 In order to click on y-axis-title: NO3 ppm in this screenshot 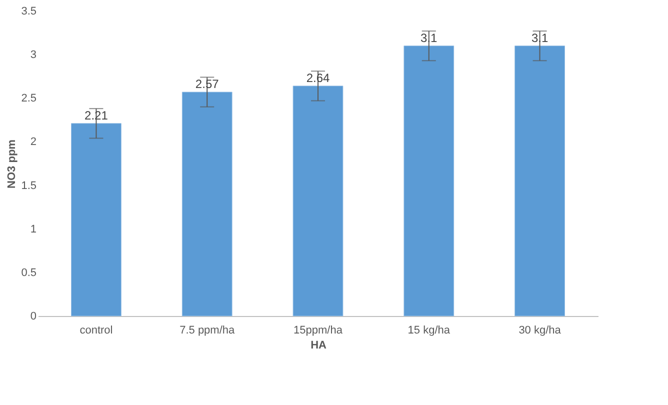, I will do `click(12, 163)`.